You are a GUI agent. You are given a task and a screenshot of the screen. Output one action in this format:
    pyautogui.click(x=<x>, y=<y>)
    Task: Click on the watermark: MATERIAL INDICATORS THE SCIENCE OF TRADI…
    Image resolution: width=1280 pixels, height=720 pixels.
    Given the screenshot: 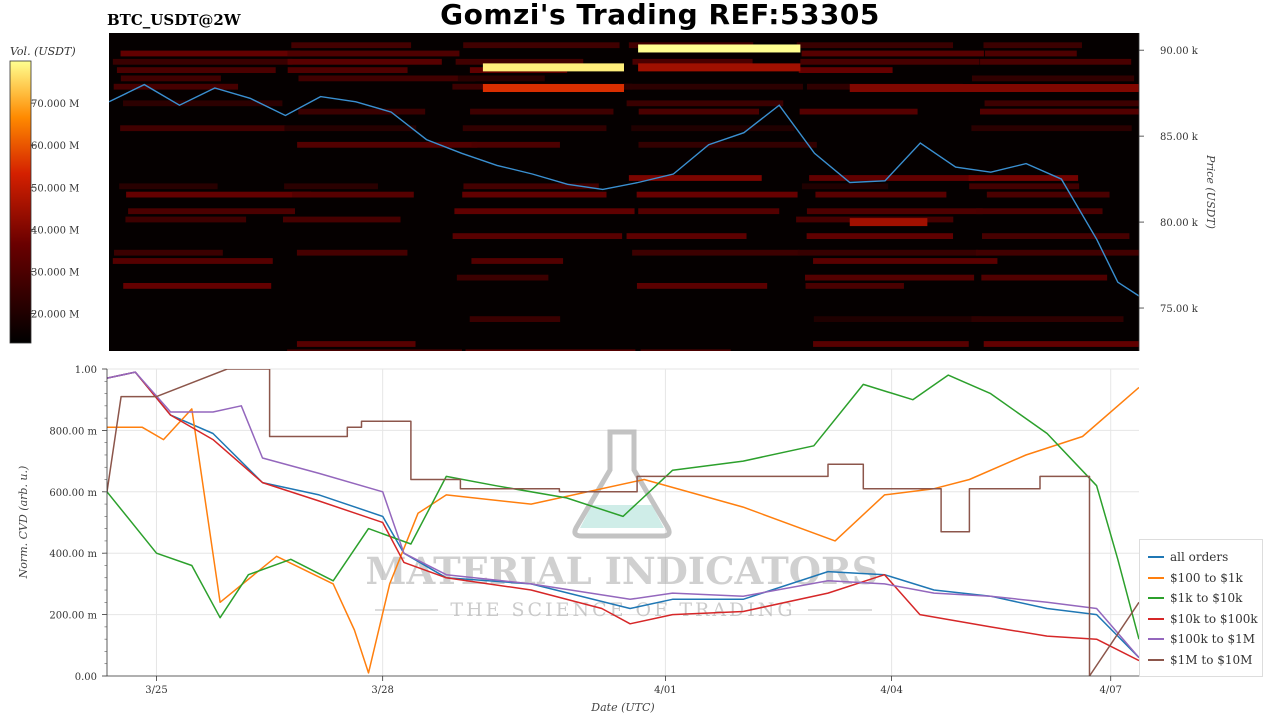 What is the action you would take?
    pyautogui.click(x=622, y=525)
    